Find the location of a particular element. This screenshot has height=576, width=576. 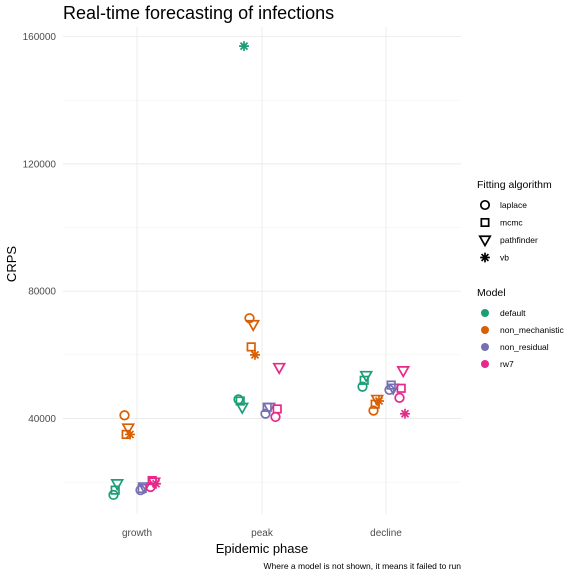

legend-key-vb is located at coordinates (485, 257).